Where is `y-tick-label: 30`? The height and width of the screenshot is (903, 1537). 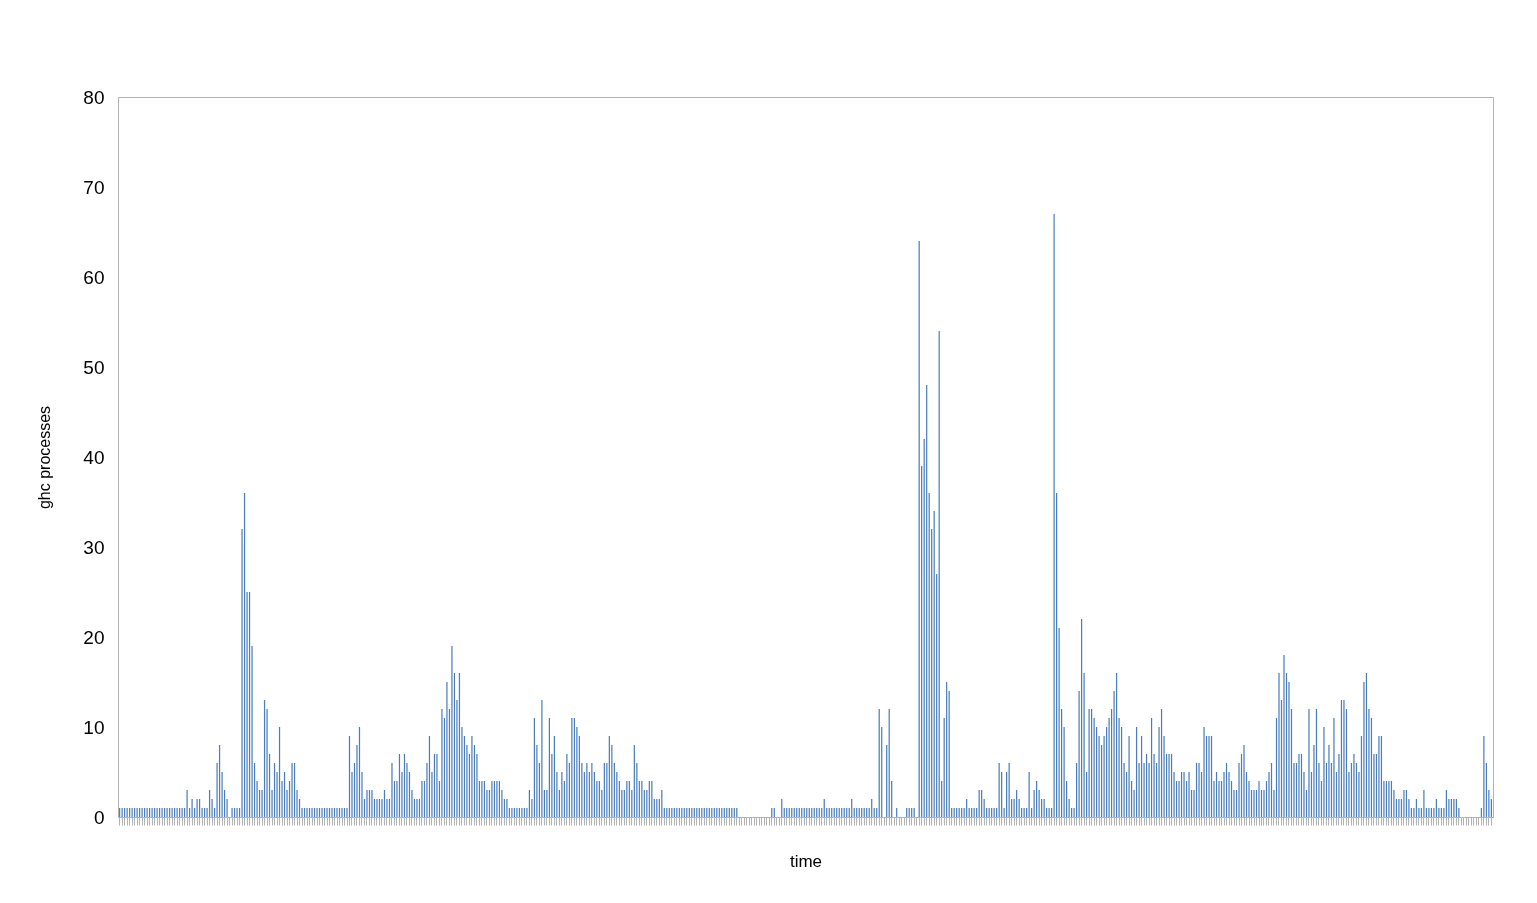
y-tick-label: 30 is located at coordinates (94, 547).